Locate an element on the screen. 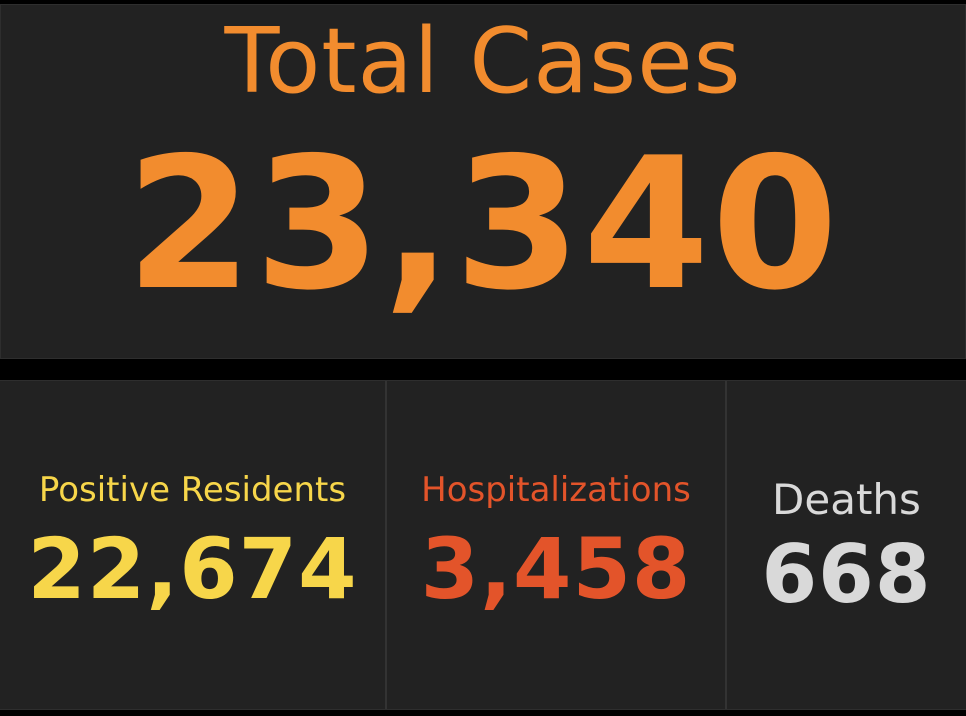 This screenshot has height=716, width=966. deaths-card: Deaths 668 is located at coordinates (846, 545).